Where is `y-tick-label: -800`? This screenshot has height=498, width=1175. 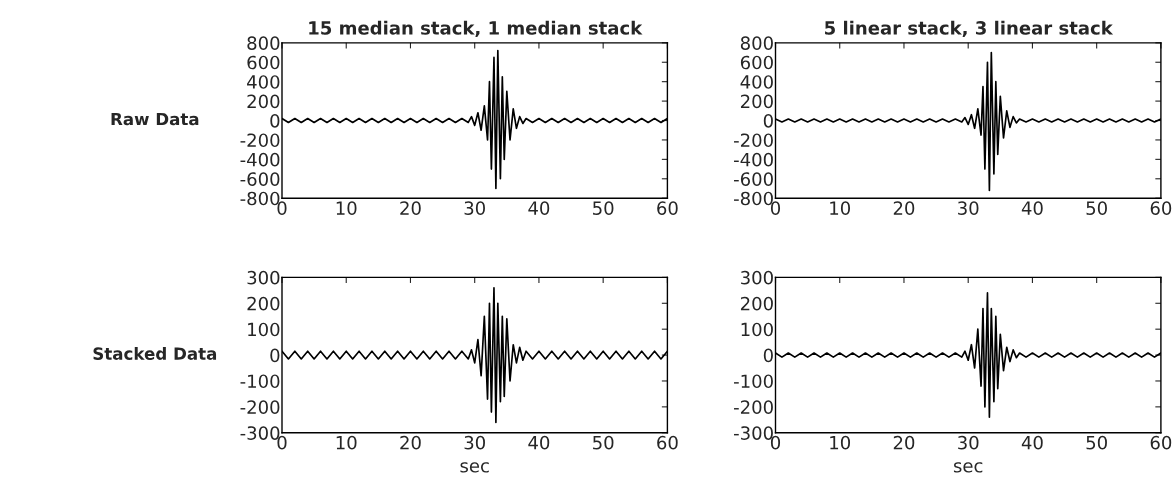
y-tick-label: -800 is located at coordinates (753, 198).